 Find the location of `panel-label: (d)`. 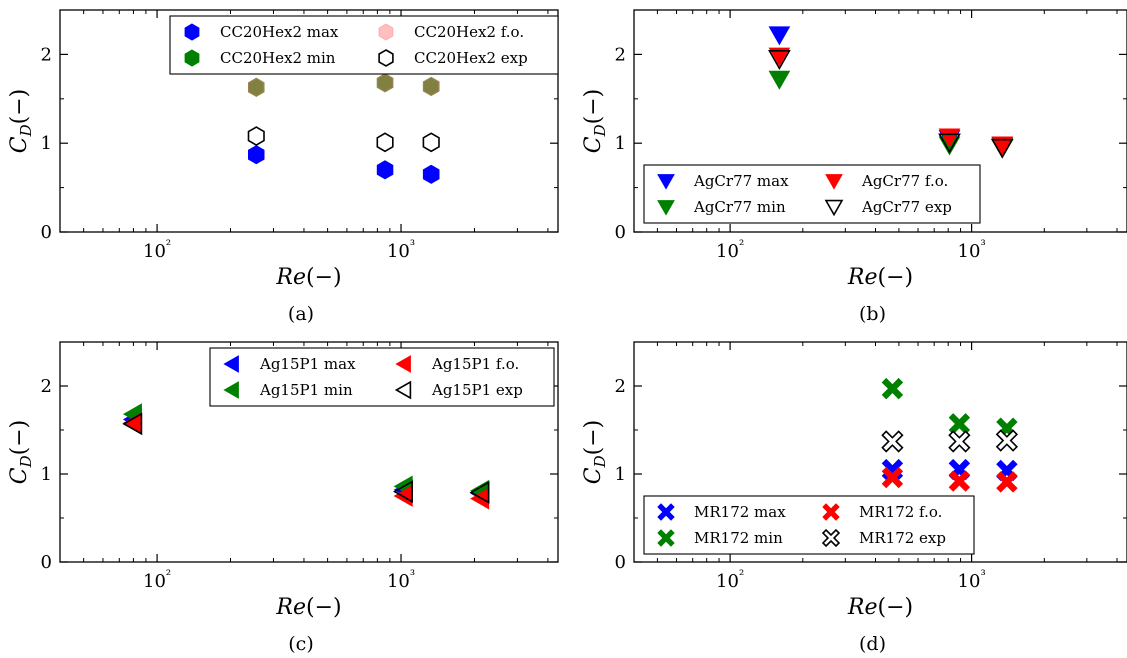

panel-label: (d) is located at coordinates (872, 644).